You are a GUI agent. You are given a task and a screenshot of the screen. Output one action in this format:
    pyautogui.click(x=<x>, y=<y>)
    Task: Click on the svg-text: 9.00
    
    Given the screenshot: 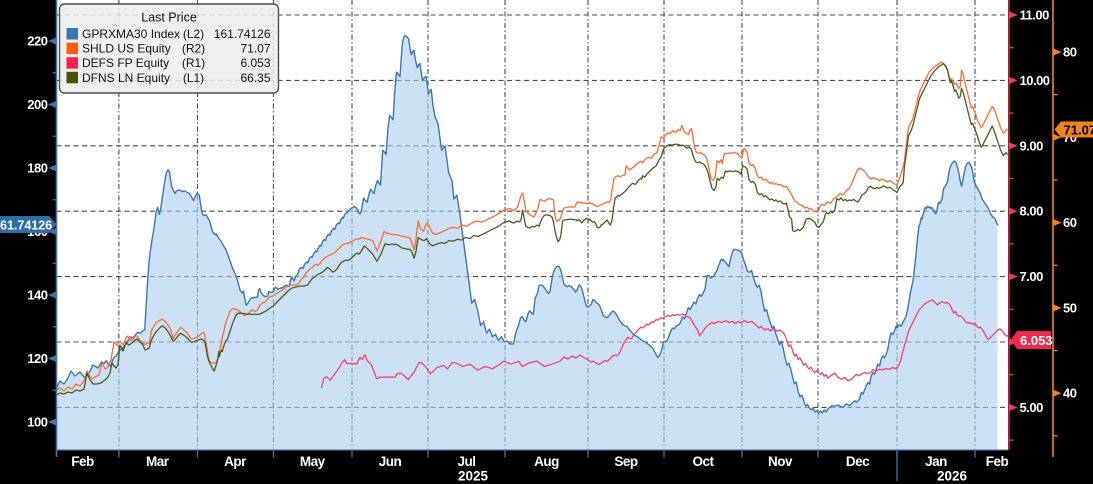 What is the action you would take?
    pyautogui.click(x=1032, y=145)
    